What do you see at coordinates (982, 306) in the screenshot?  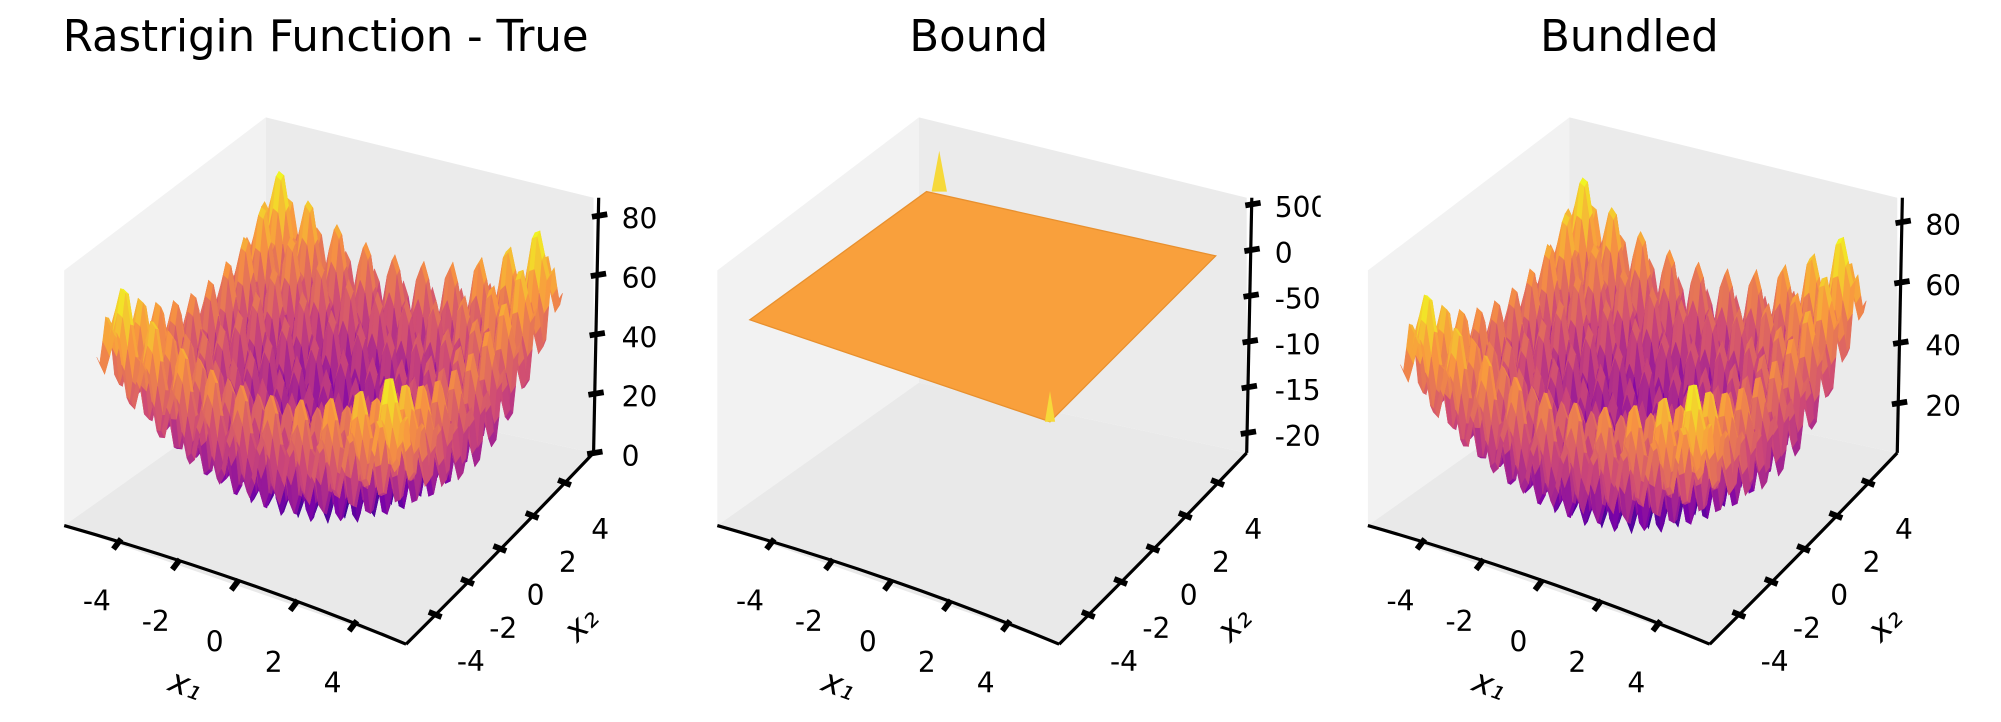 I see `plane` at bounding box center [982, 306].